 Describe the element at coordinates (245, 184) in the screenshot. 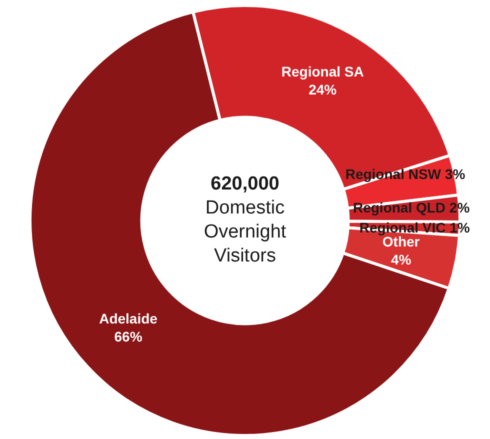

I see `text: 620,000` at that location.